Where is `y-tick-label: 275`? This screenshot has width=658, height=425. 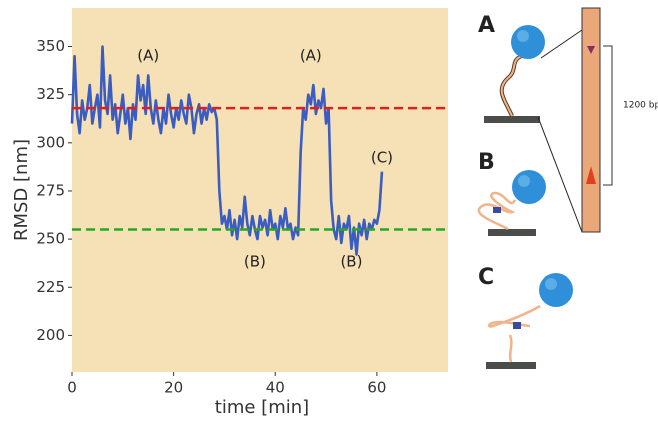 y-tick-label: 275 is located at coordinates (50, 190).